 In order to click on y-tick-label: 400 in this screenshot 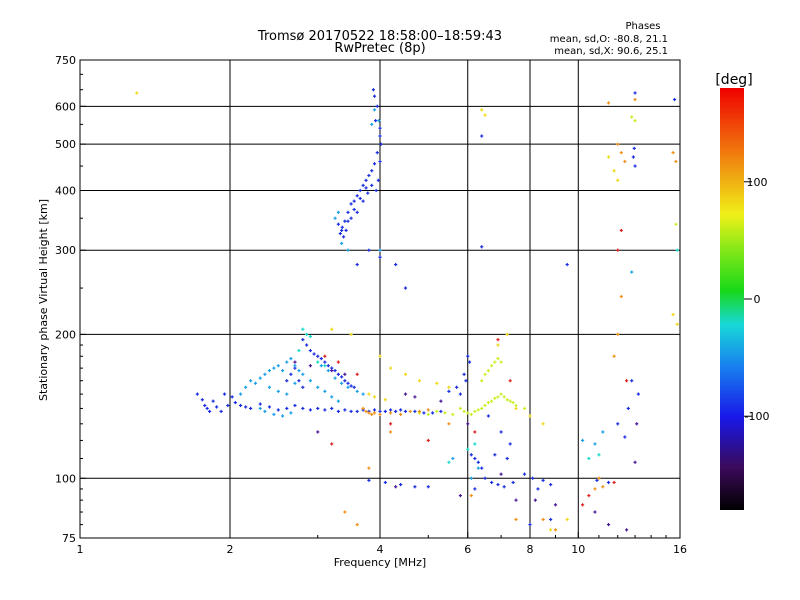, I will do `click(65, 190)`.